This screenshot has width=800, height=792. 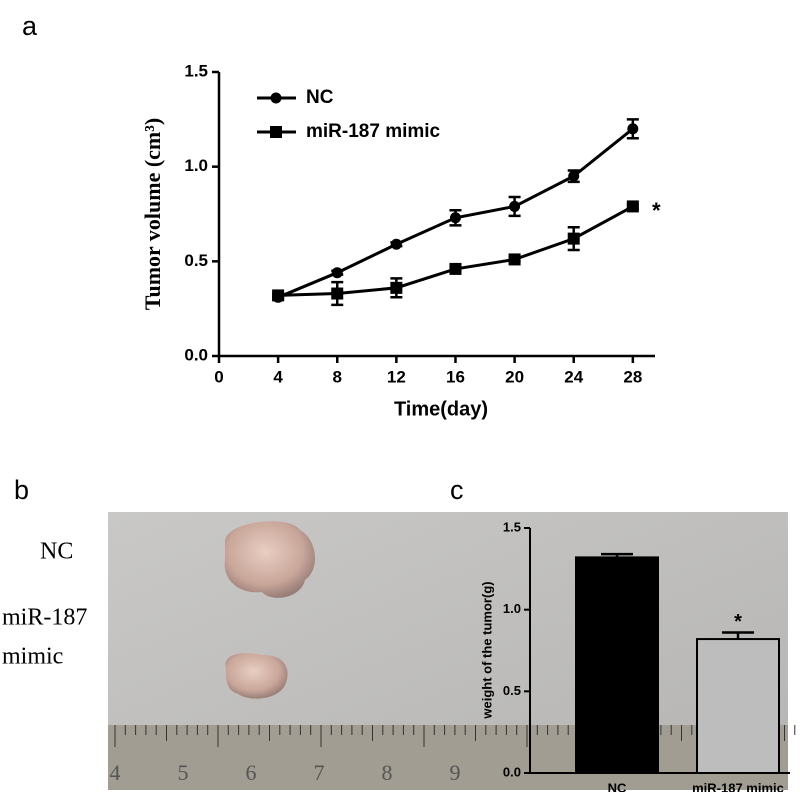 I want to click on photo-label: NC, so click(x=56, y=552).